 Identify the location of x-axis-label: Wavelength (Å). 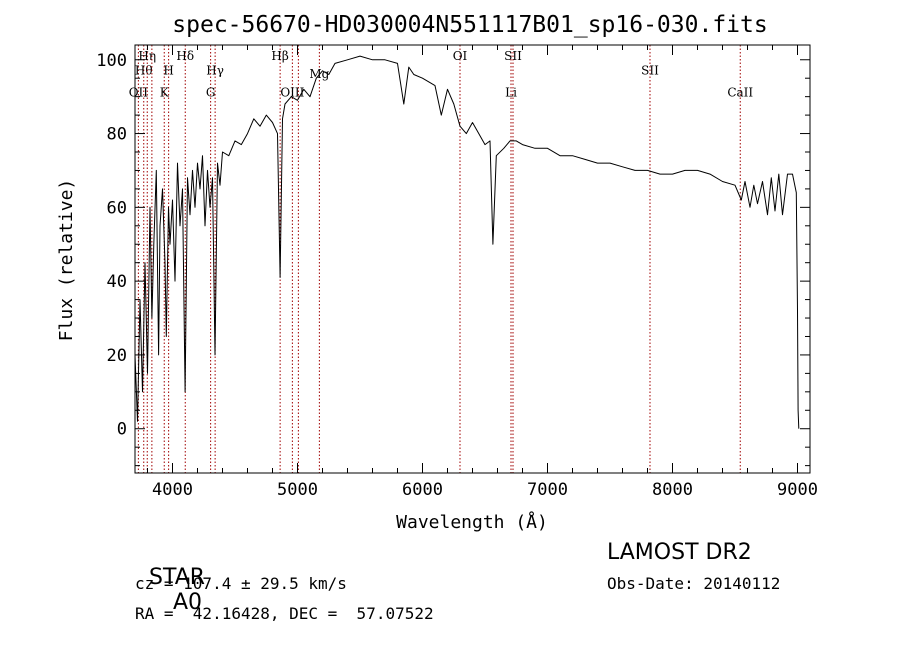
(472, 522).